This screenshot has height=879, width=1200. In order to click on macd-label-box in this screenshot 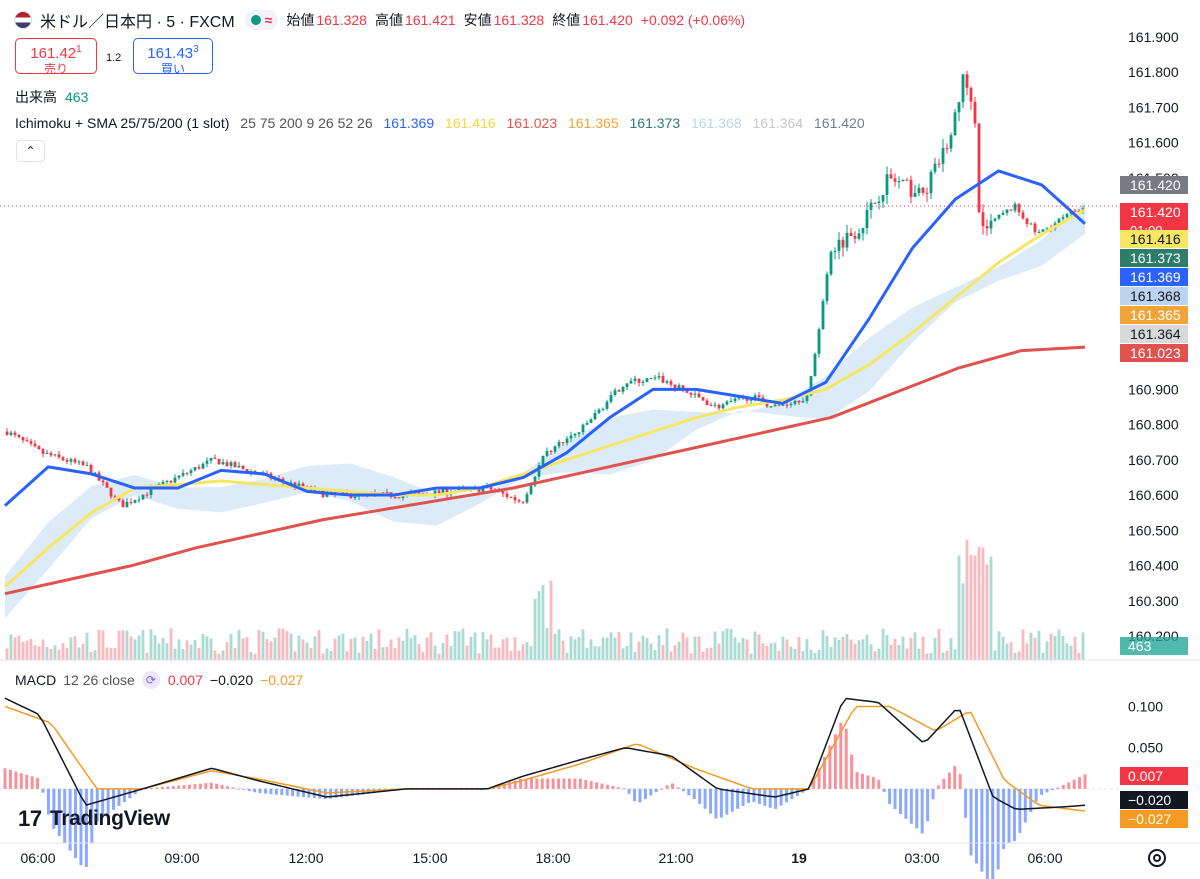, I will do `click(1154, 819)`.